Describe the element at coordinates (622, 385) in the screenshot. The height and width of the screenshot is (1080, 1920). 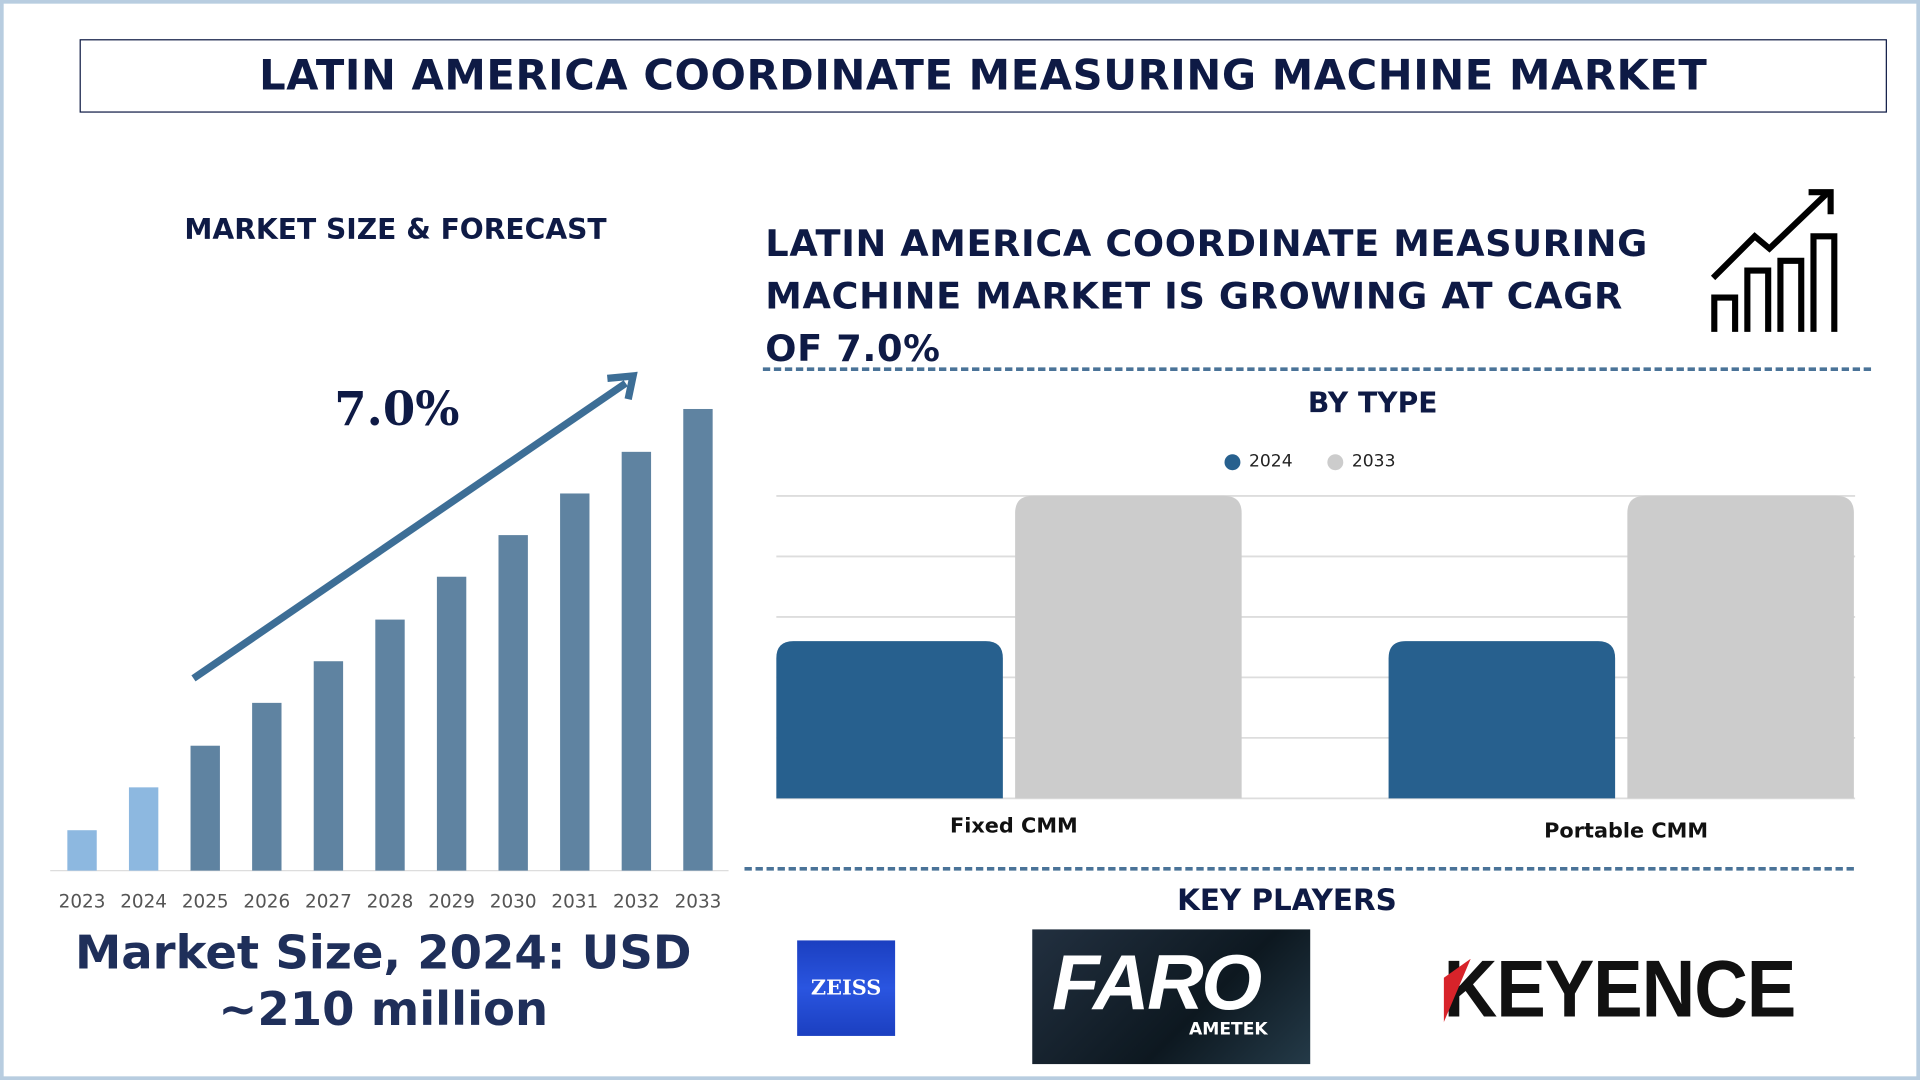
I see `growth-arrow-head-icon` at that location.